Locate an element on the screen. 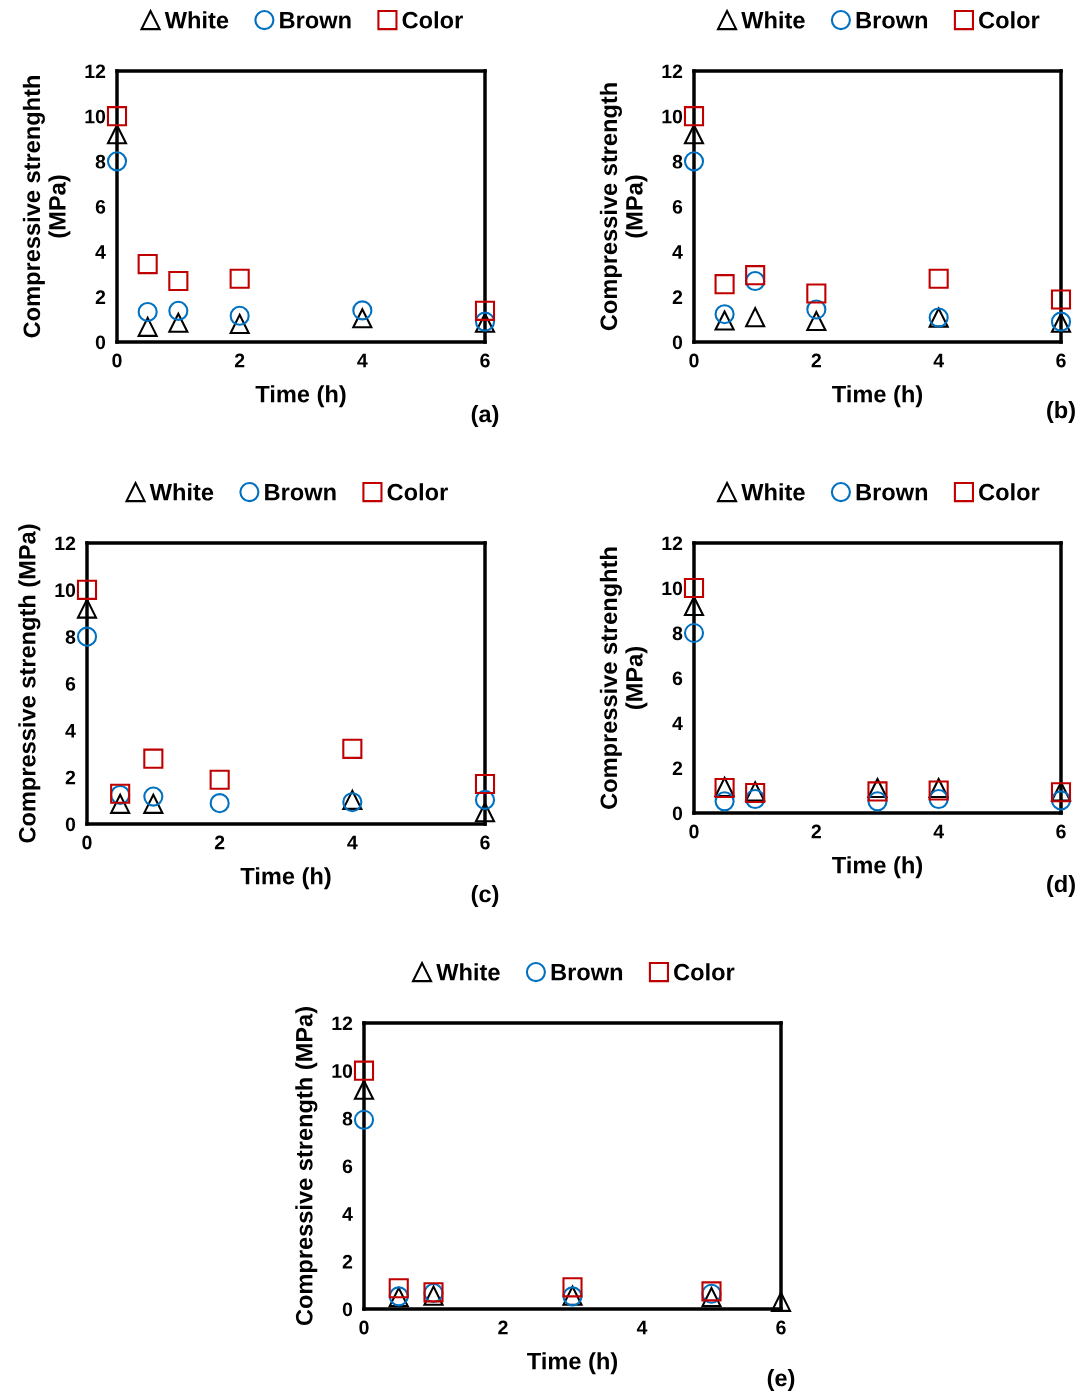  x-tick-label: 4 is located at coordinates (362, 360).